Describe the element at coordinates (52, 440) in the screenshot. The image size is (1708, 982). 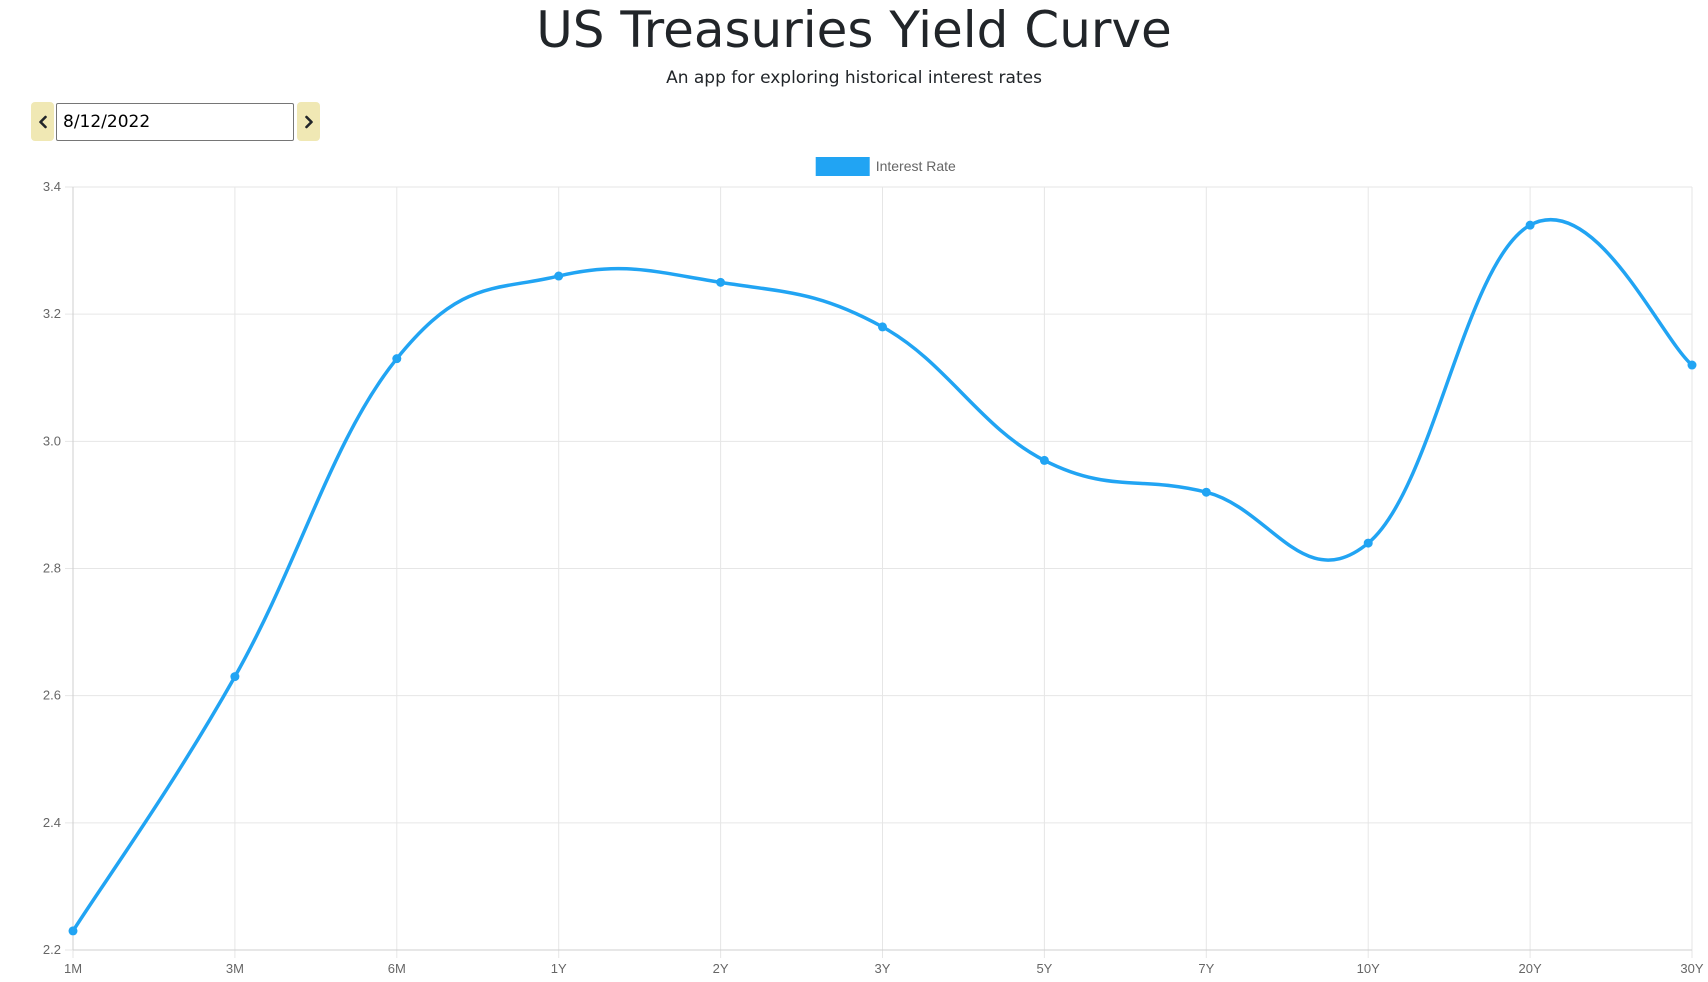
I see `y-tick-label: 3.0` at that location.